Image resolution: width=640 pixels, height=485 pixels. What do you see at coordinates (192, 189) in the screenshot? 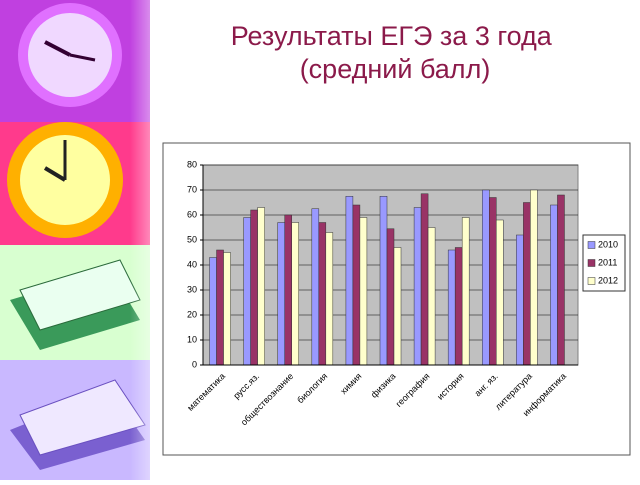
I see `y-tick-label: 70` at bounding box center [192, 189].